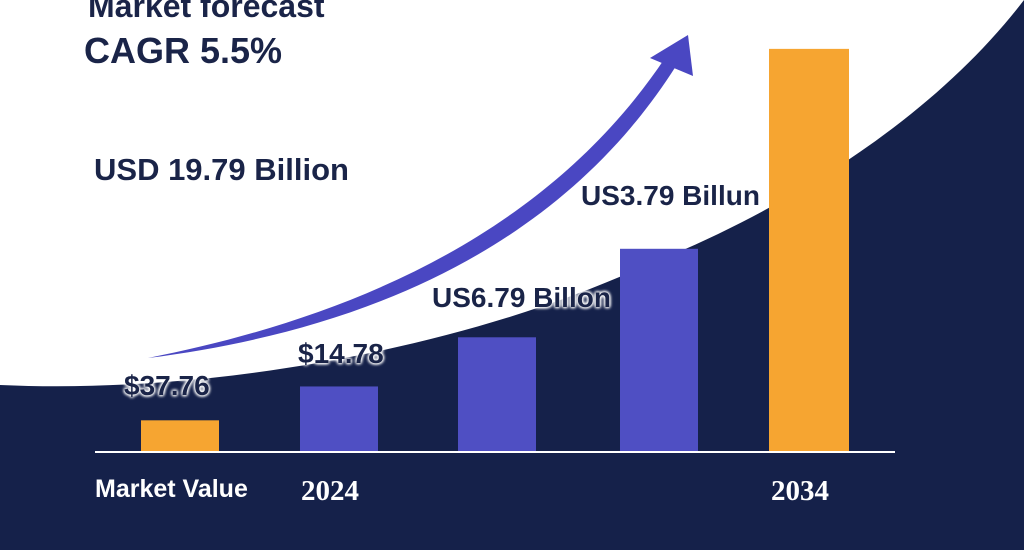 Image resolution: width=1024 pixels, height=550 pixels. What do you see at coordinates (171, 489) in the screenshot?
I see `x-axis-label: Market Value` at bounding box center [171, 489].